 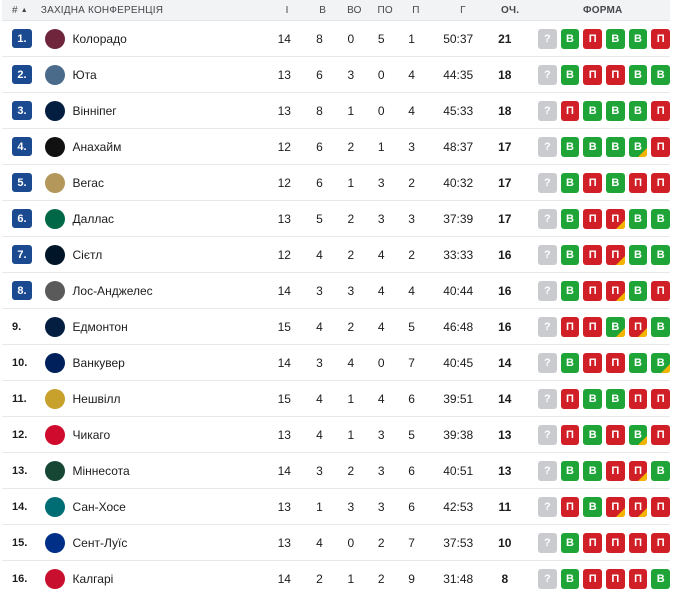 I want to click on team-cell: Чикаго, so click(x=149, y=434).